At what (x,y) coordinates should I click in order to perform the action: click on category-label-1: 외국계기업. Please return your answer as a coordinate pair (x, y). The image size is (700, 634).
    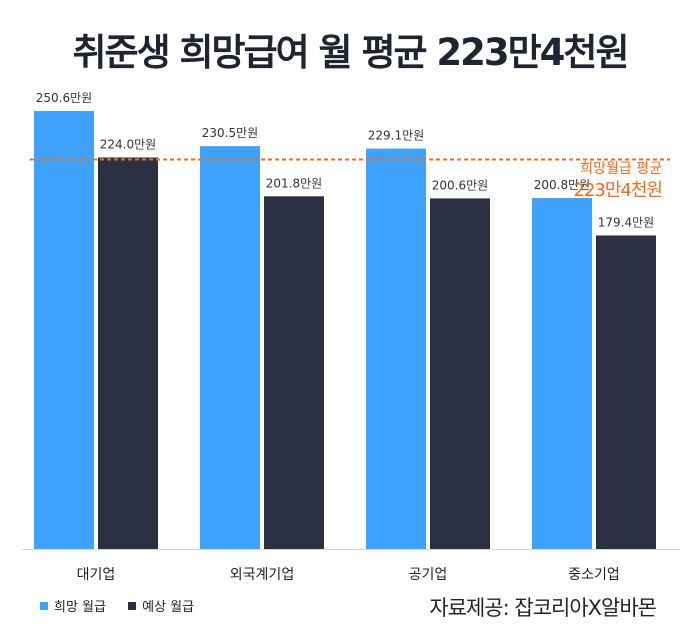
    Looking at the image, I should click on (262, 575).